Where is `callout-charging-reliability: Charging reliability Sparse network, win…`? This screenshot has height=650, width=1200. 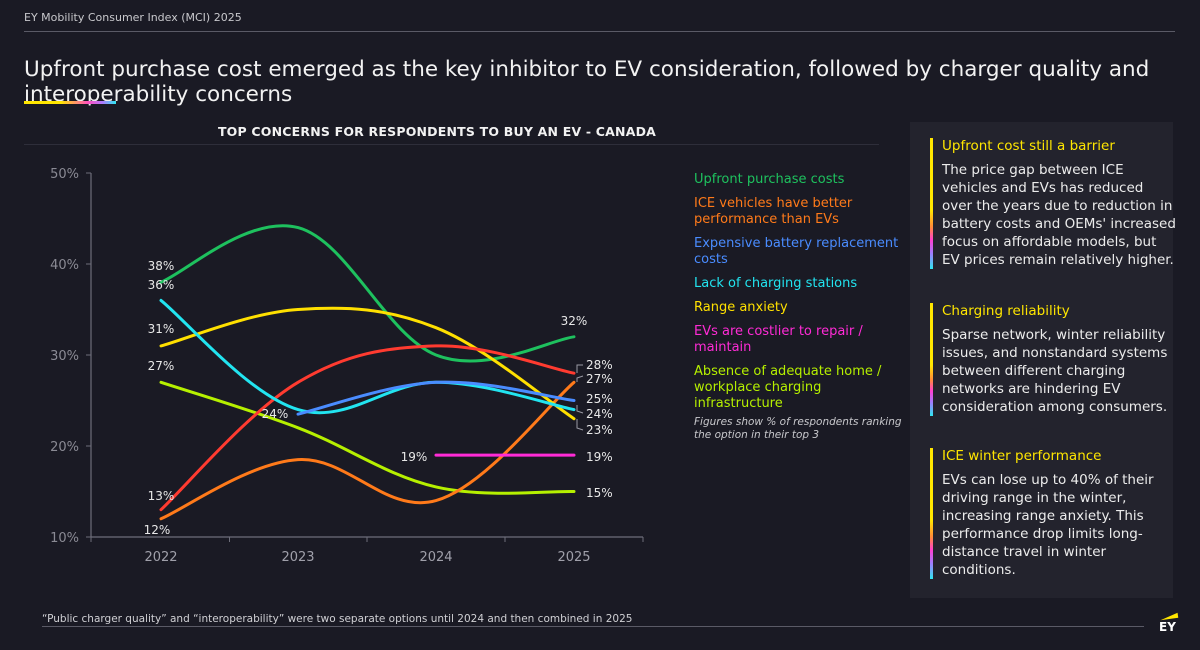 callout-charging-reliability: Charging reliability Sparse network, win… is located at coordinates (1053, 359).